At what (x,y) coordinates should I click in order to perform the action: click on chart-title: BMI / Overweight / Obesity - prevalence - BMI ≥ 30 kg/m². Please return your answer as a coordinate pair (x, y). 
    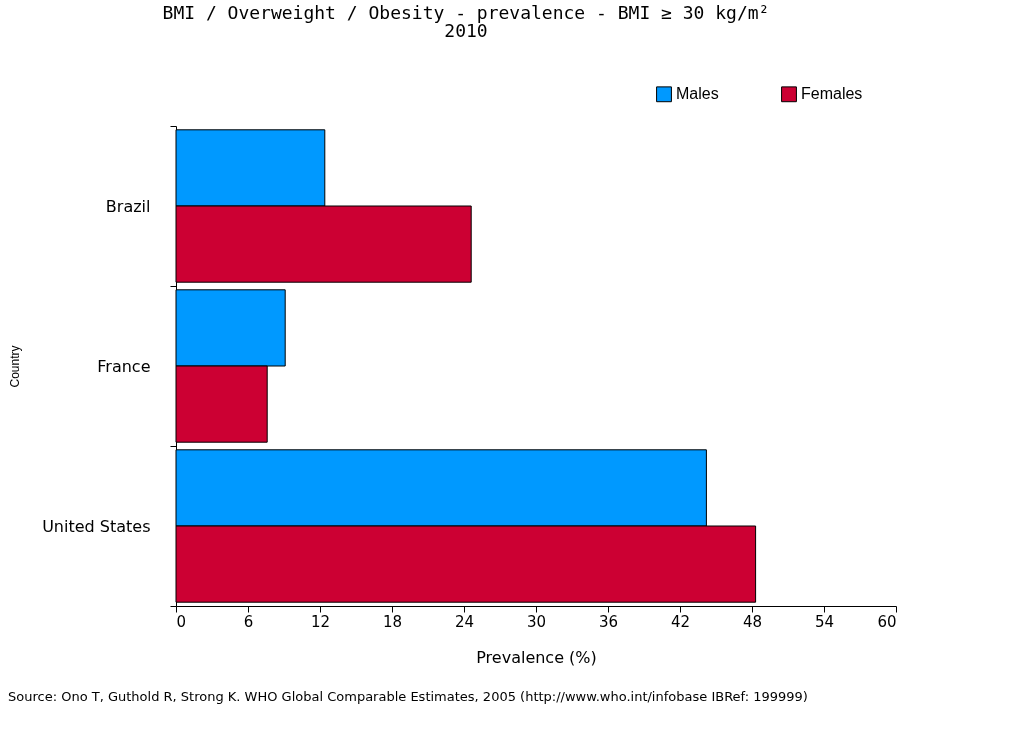
    Looking at the image, I should click on (466, 12).